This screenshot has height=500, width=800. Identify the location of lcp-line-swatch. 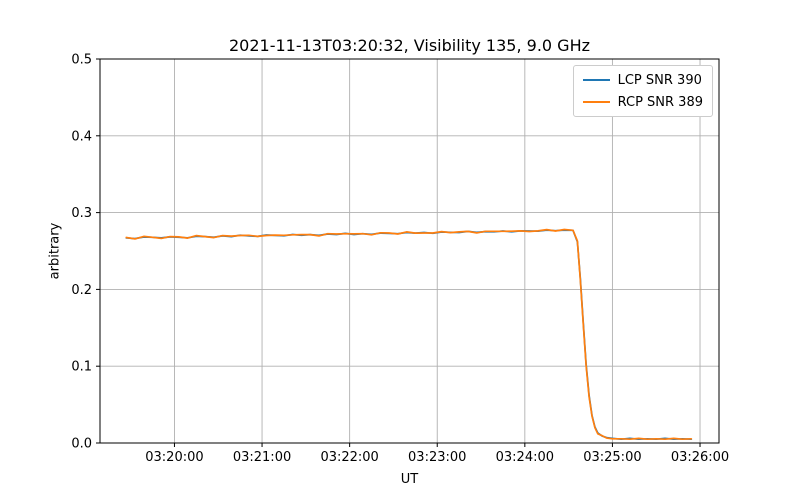
(596, 80).